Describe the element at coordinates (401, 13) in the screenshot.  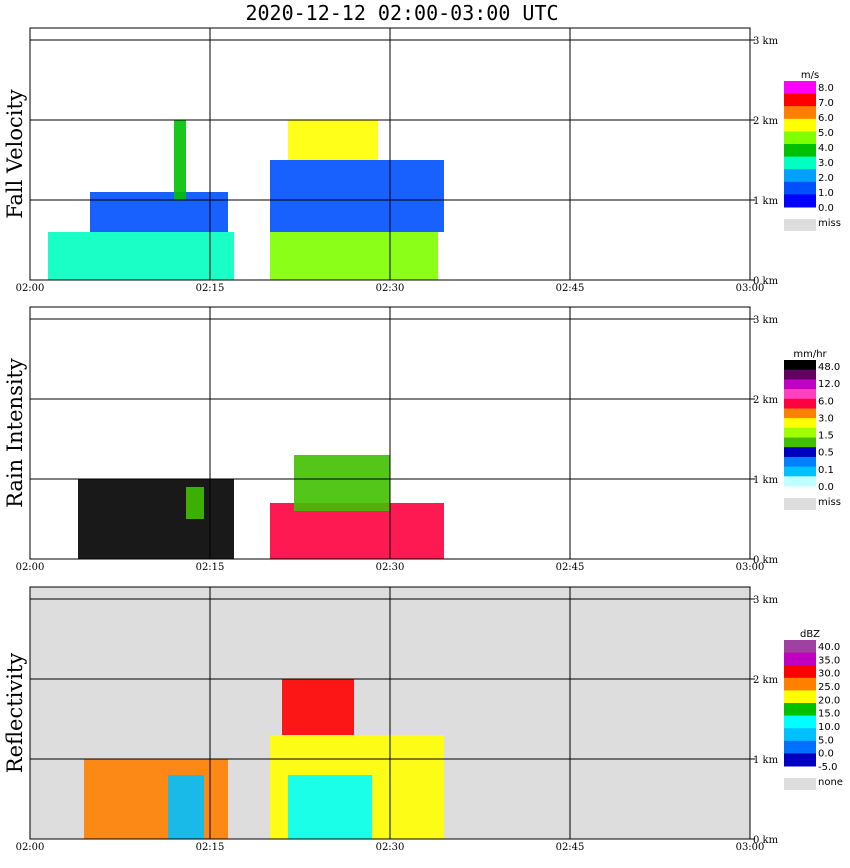
I see `chart-title: 2020-12-12 02:00-03:00 UTC` at that location.